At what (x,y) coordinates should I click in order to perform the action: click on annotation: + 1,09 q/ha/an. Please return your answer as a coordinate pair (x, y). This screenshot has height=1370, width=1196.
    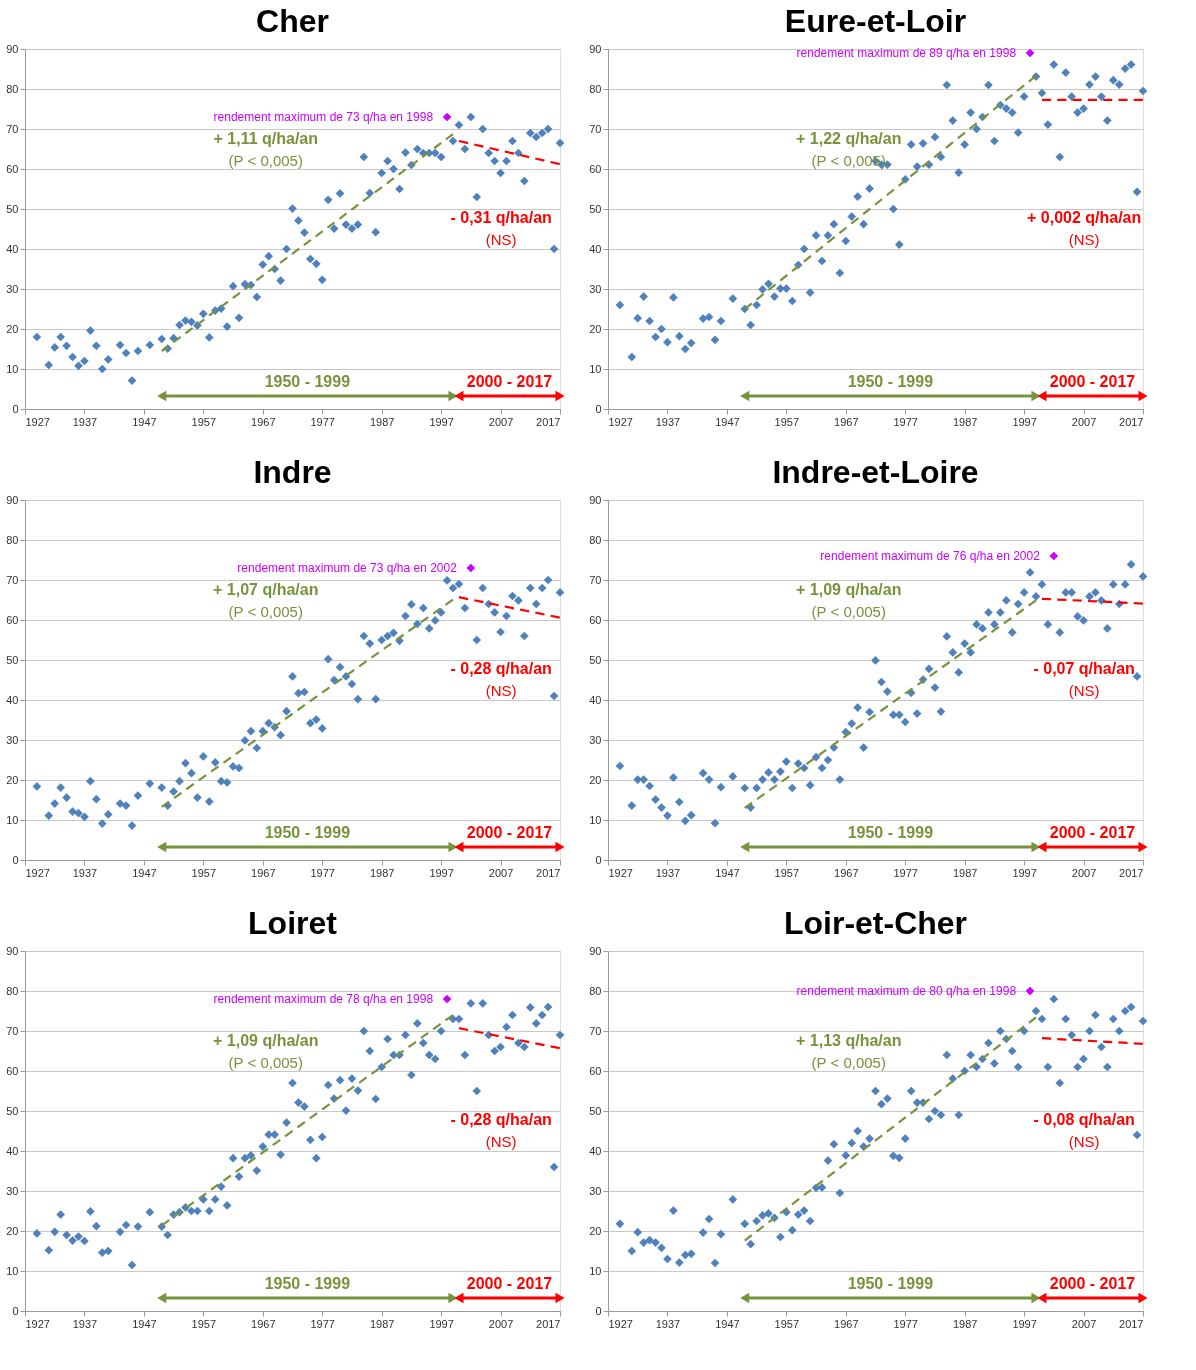
    Looking at the image, I should click on (266, 1040).